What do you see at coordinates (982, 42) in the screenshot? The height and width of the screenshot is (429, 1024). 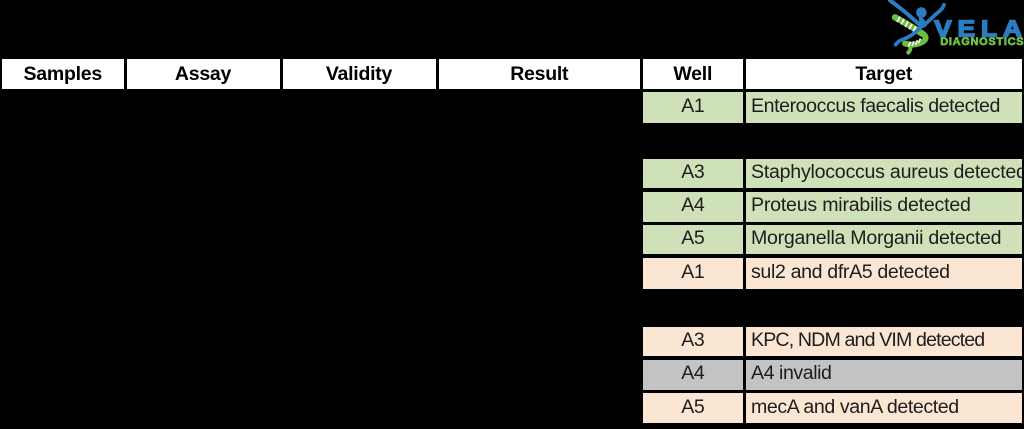 I see `svg-text: DIAGNOSTICS` at bounding box center [982, 42].